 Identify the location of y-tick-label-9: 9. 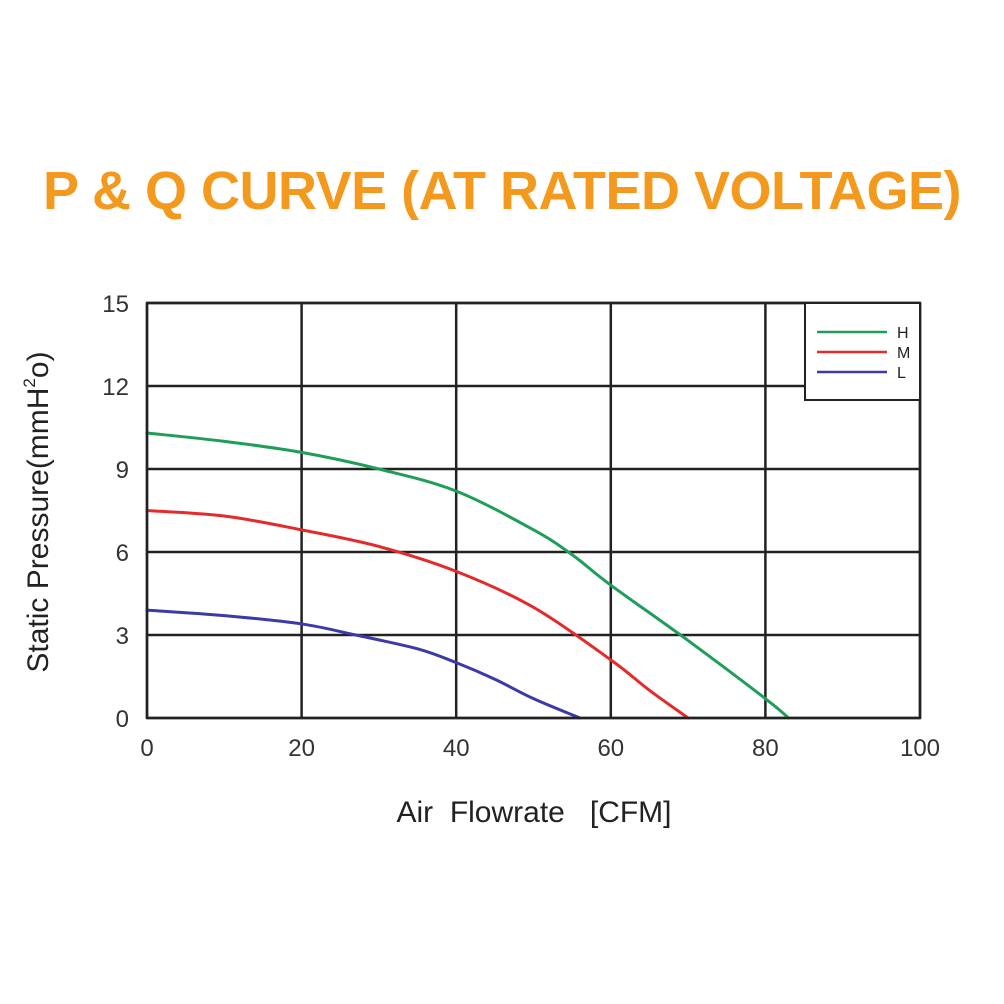
(122, 470).